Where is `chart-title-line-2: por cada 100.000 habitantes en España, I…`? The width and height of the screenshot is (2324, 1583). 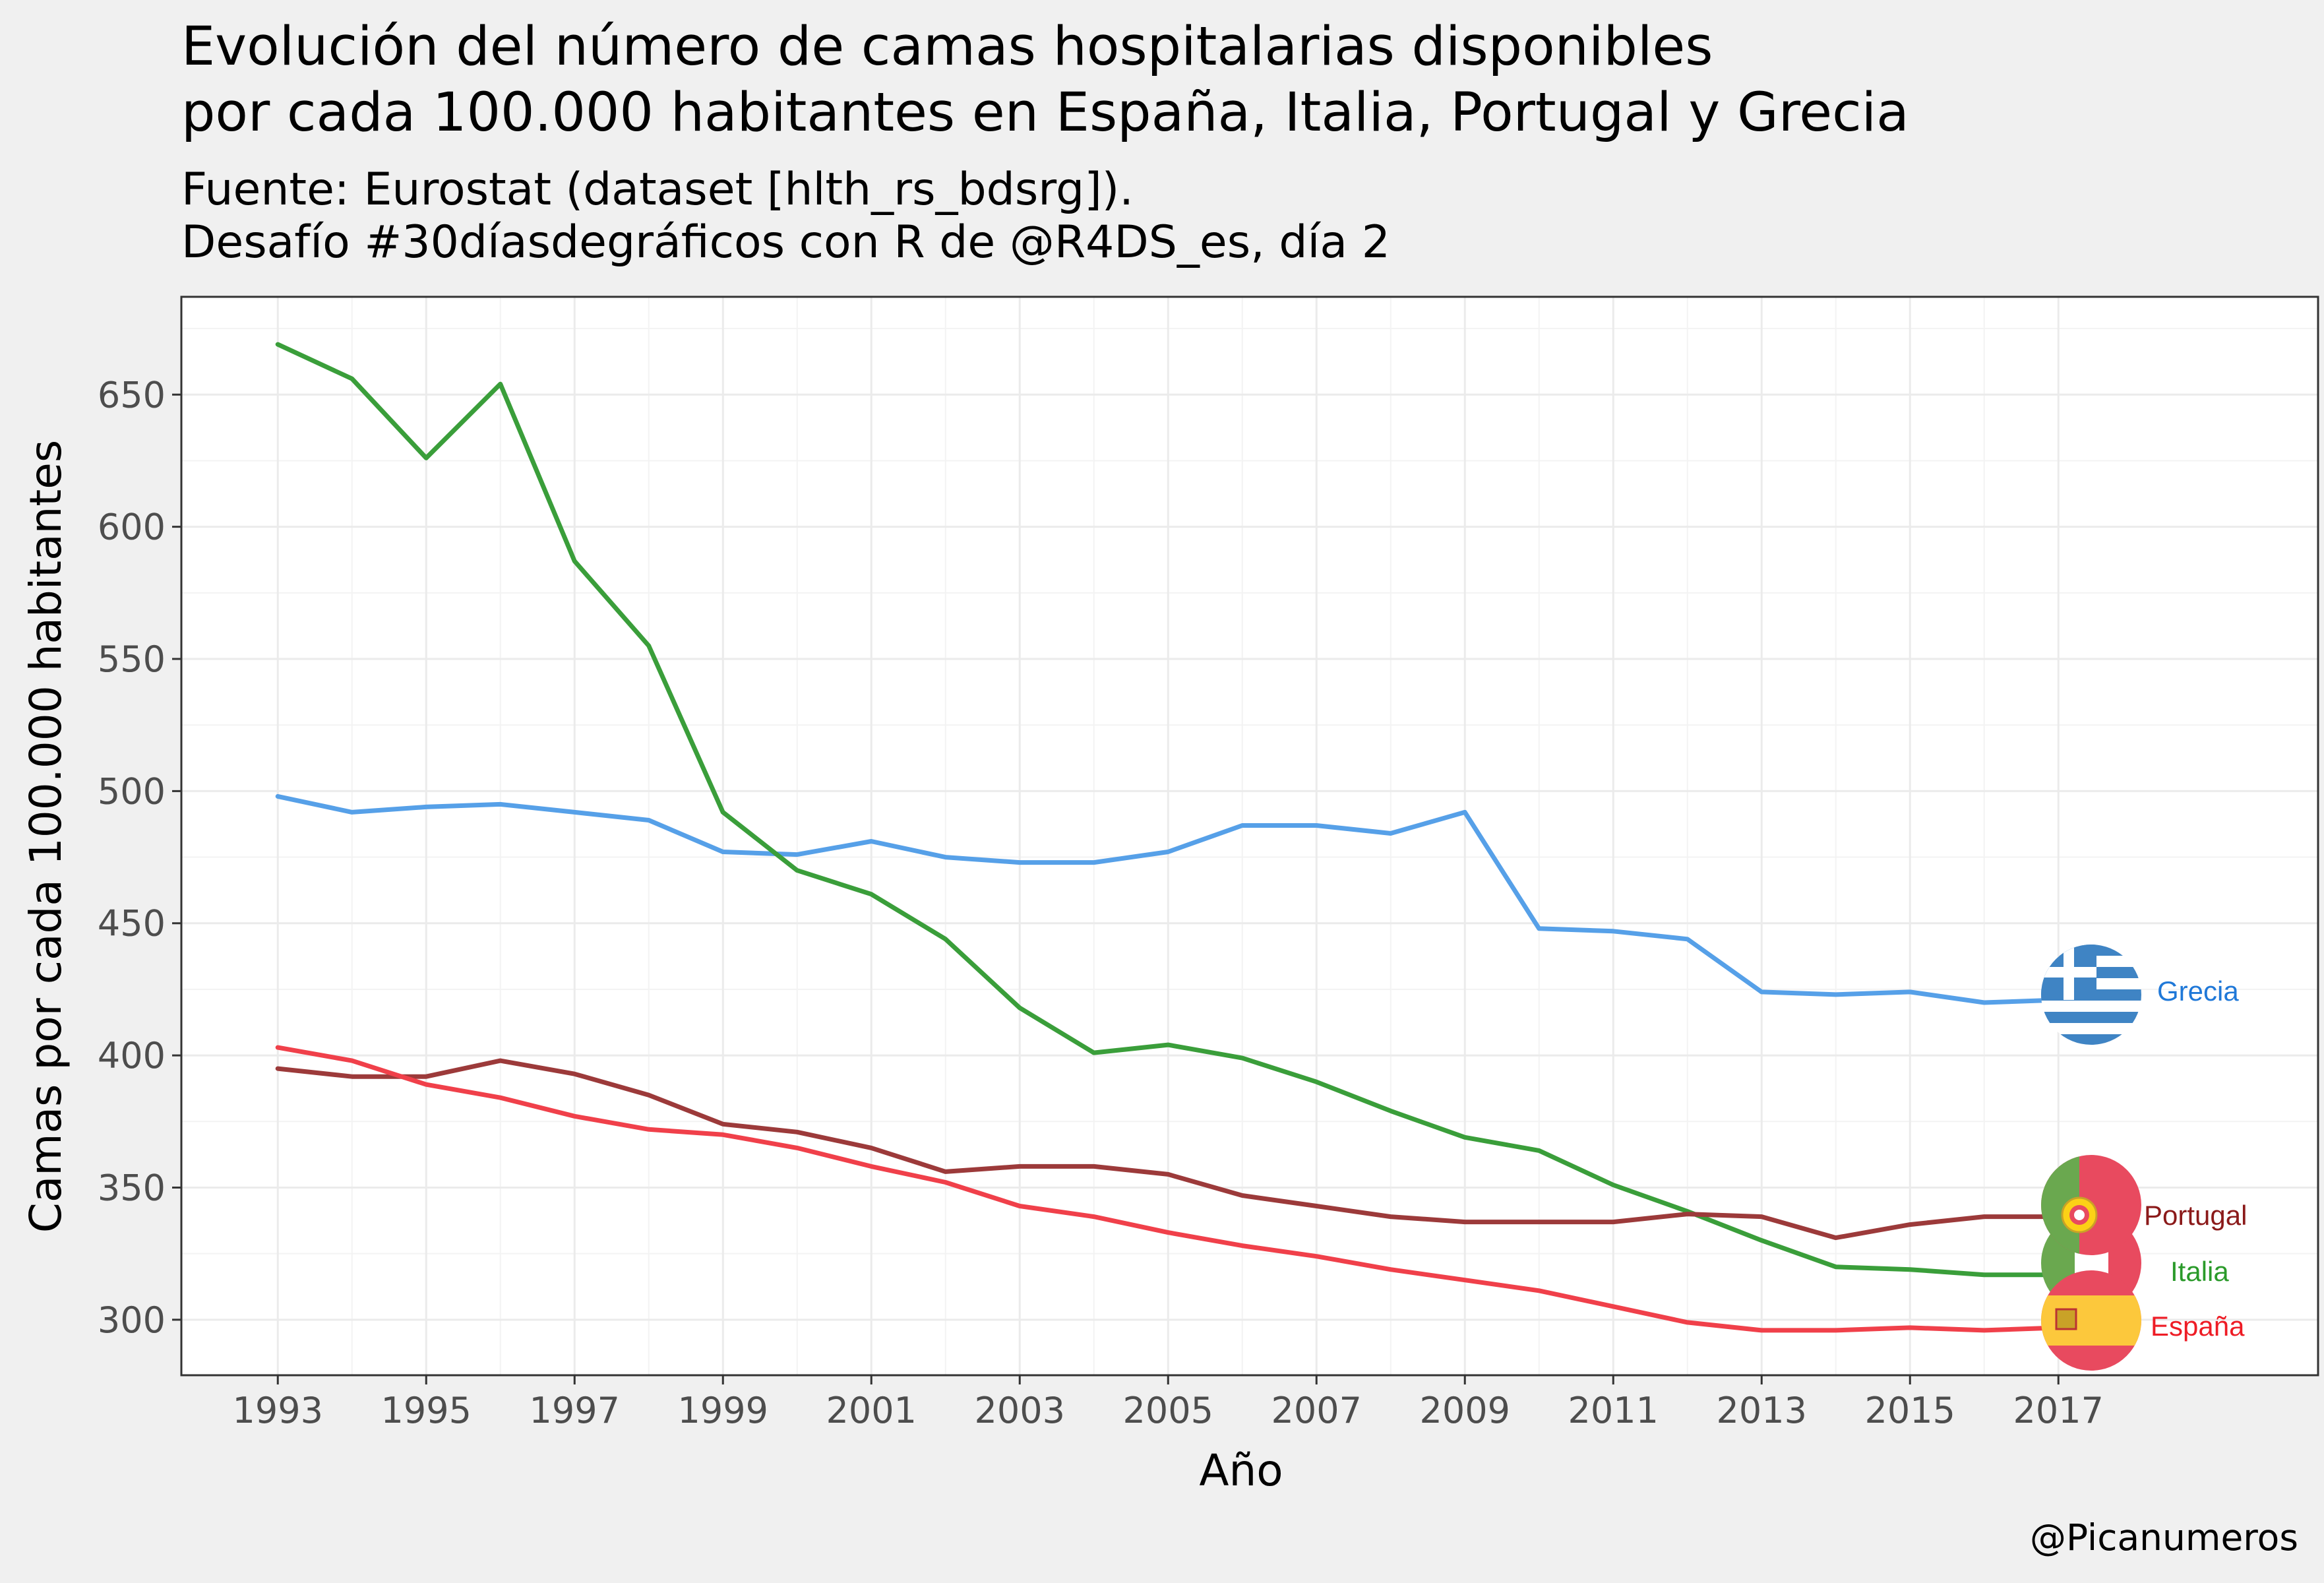 chart-title-line-2: por cada 100.000 habitantes en España, I… is located at coordinates (1045, 113).